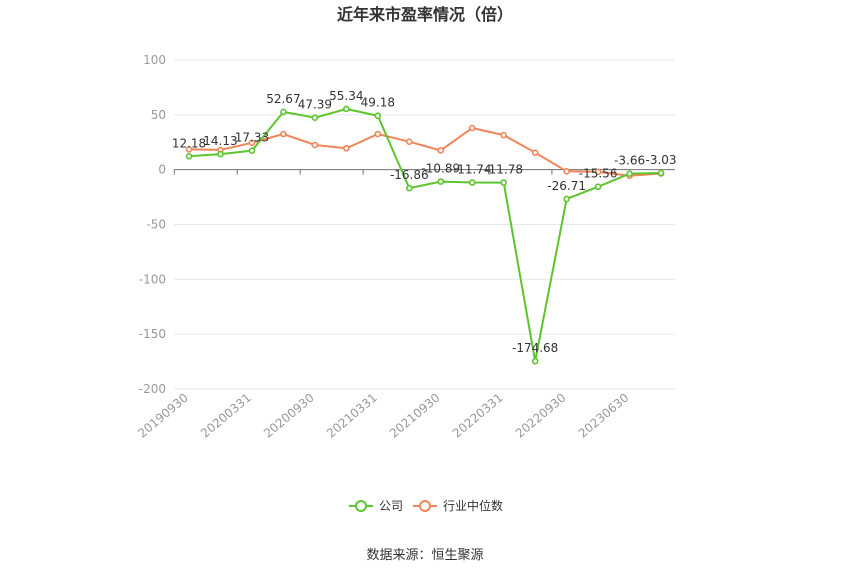 This screenshot has width=850, height=575. What do you see at coordinates (391, 506) in the screenshot?
I see `legend-company-label: 公司` at bounding box center [391, 506].